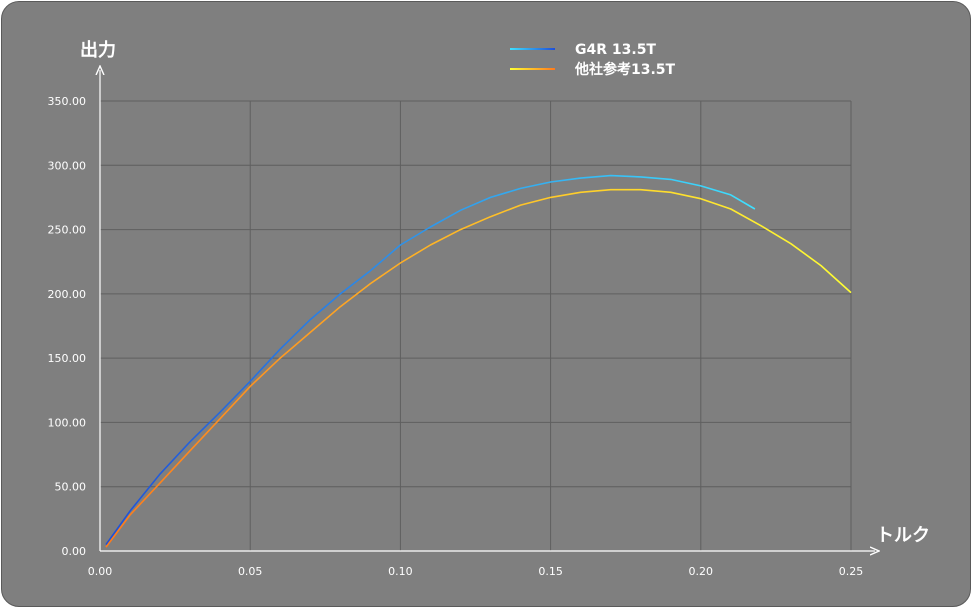 This screenshot has height=610, width=974. I want to click on legend: G4R 13.5T 他社参考13.5T, so click(593, 60).